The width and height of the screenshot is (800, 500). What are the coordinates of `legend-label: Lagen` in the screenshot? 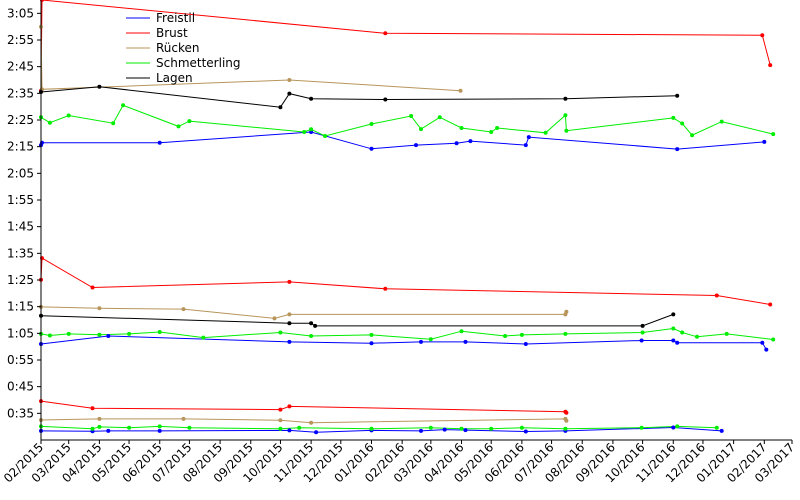 It's located at (174, 78).